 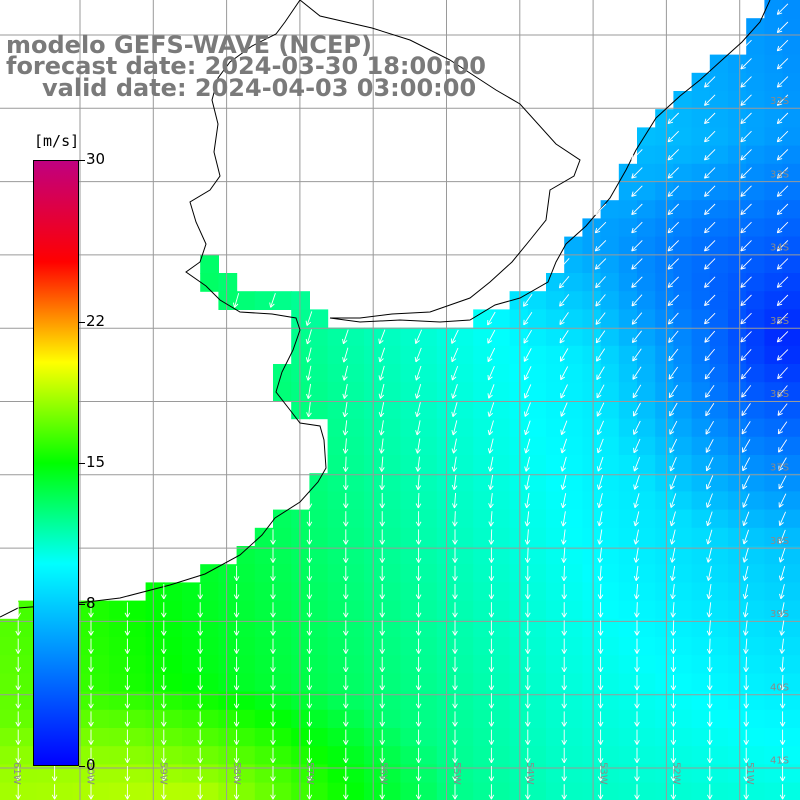 What do you see at coordinates (82, 605) in the screenshot?
I see `colorbar-tick-mark` at bounding box center [82, 605].